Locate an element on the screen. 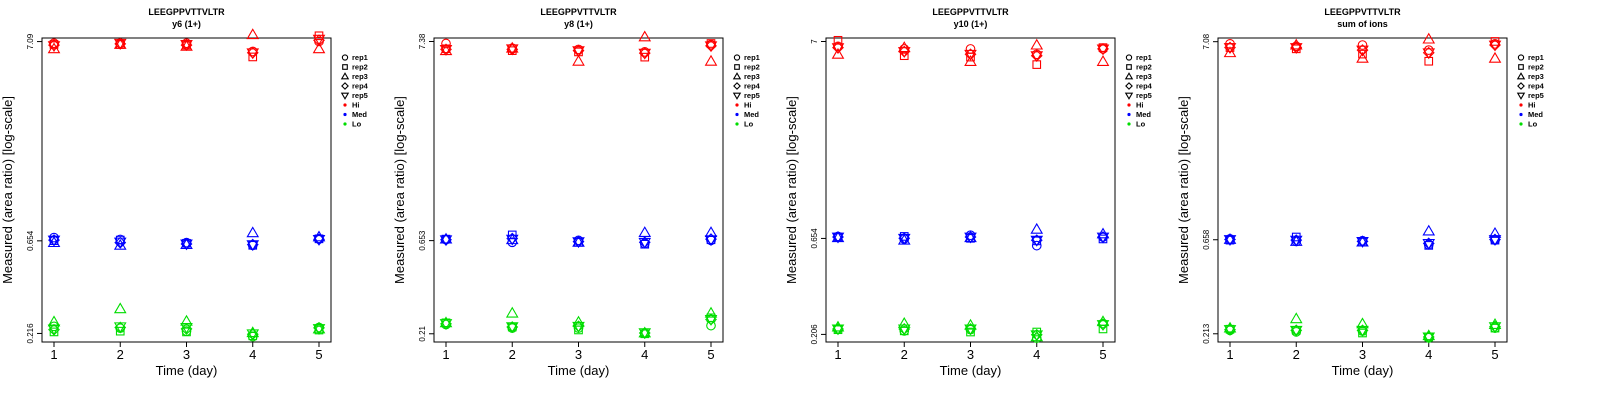 The image size is (1600, 400). y-tick-label: 7.38 is located at coordinates (422, 41).